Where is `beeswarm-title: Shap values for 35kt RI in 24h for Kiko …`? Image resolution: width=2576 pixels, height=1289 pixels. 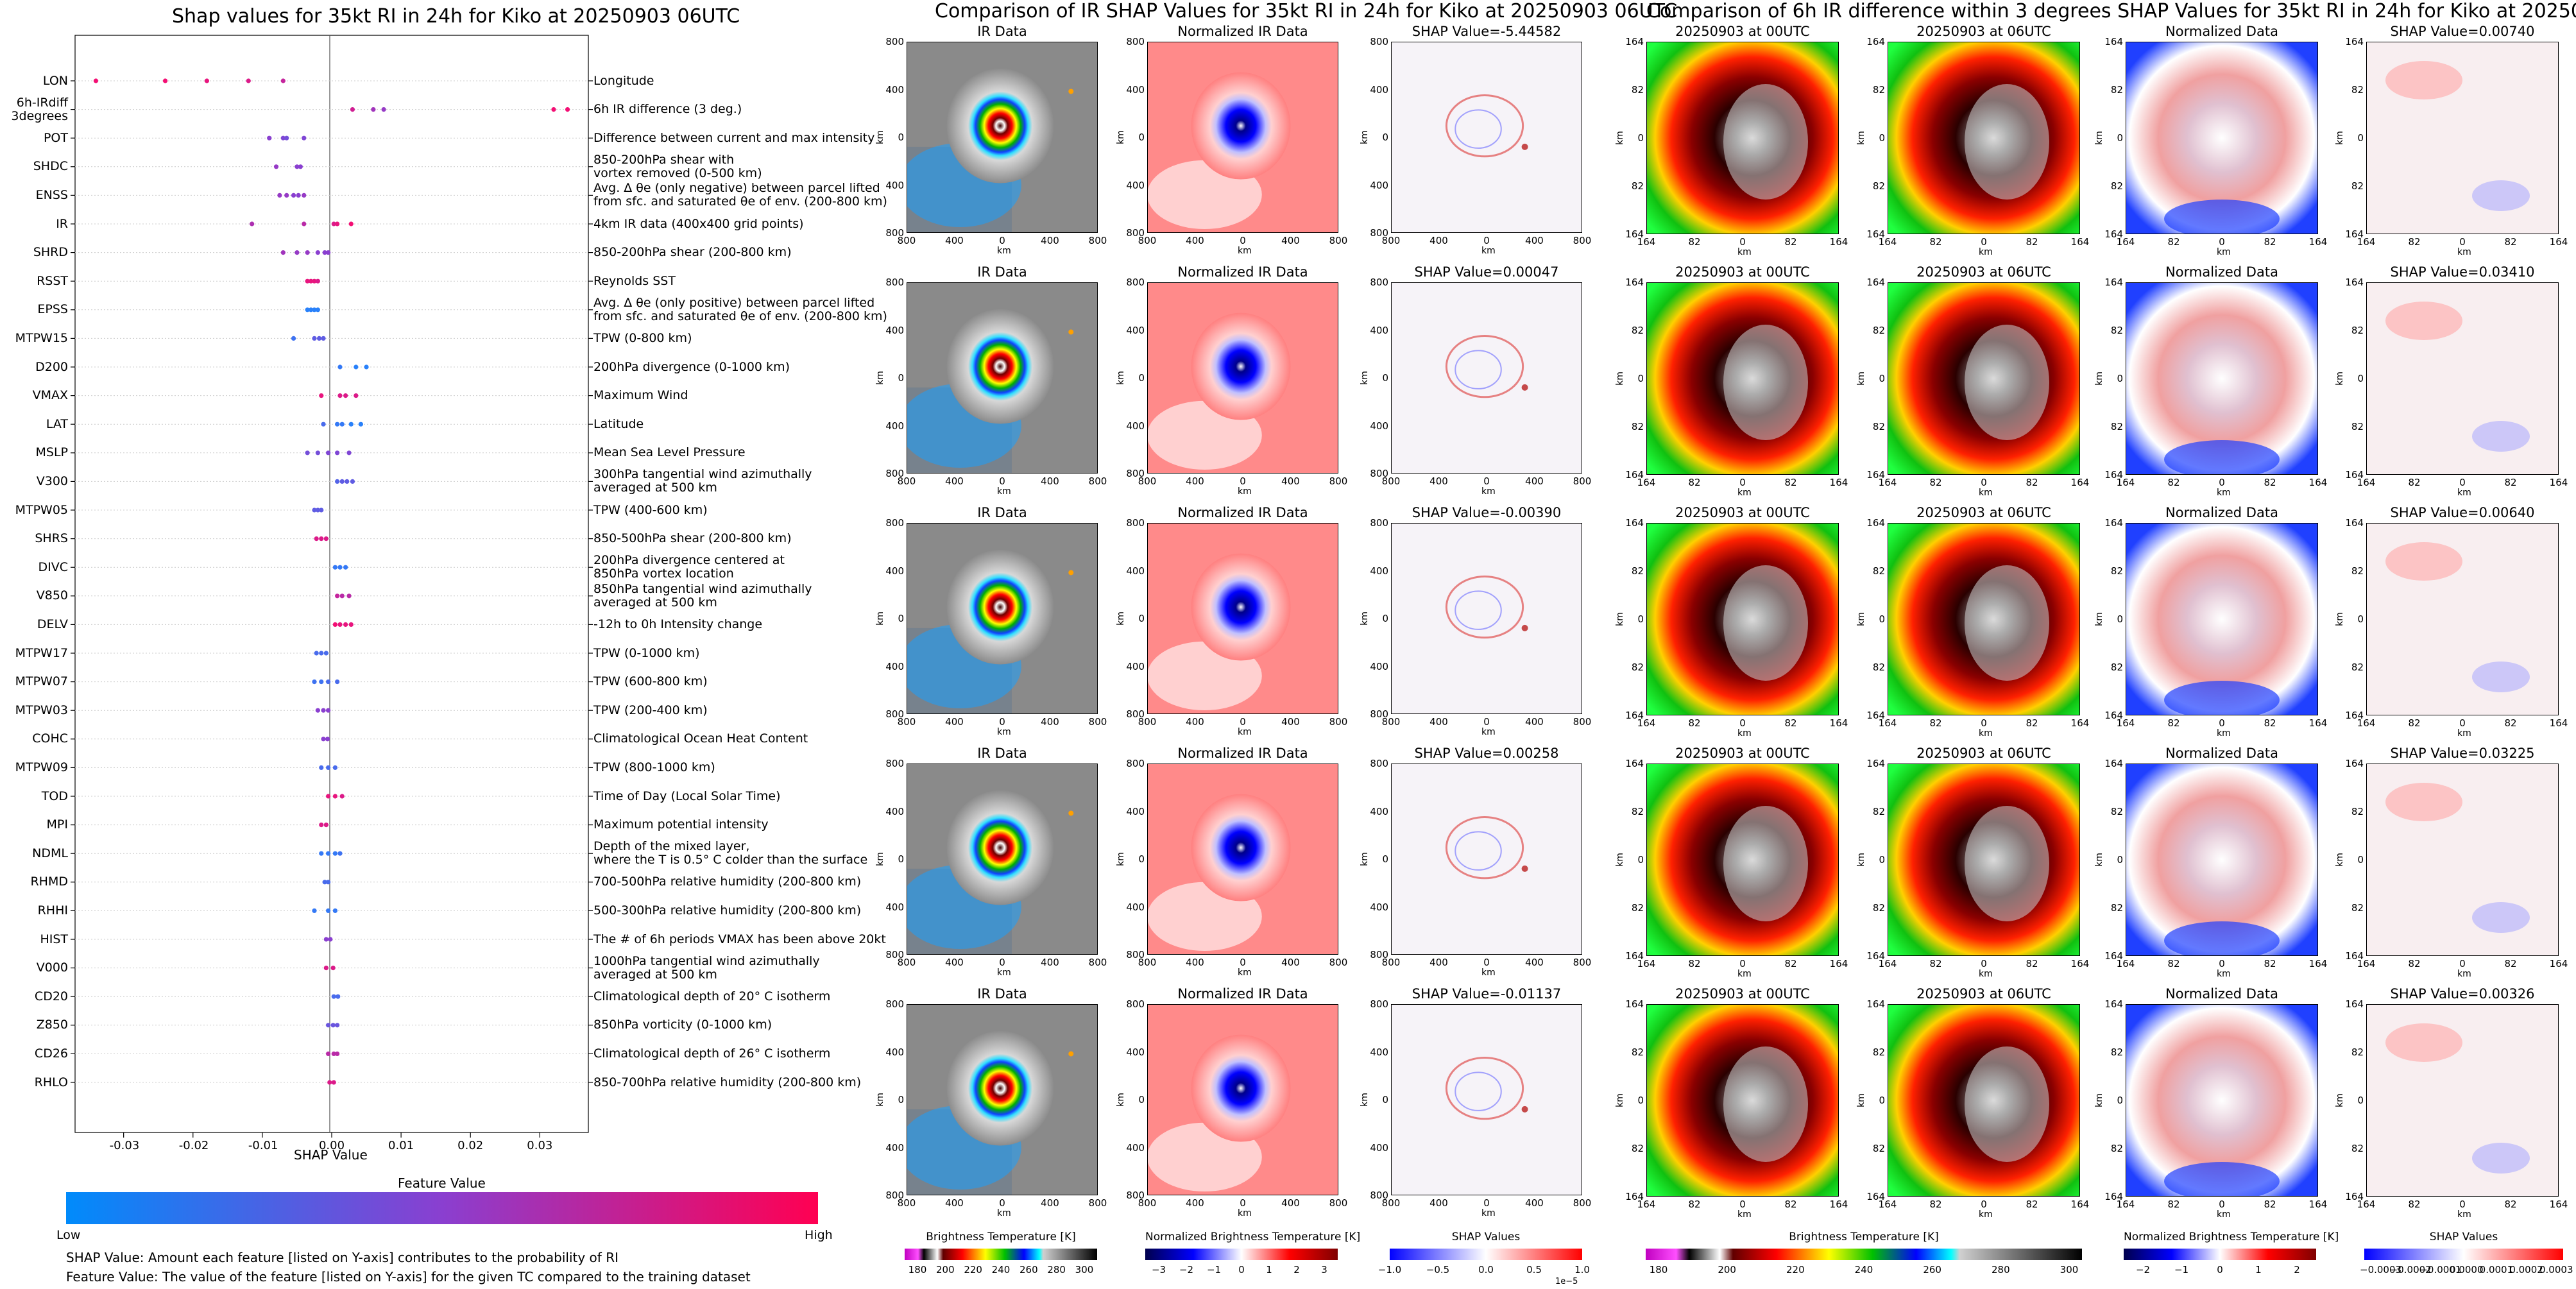
beeswarm-title: Shap values for 35kt RI in 24h for Kiko … is located at coordinates (456, 16).